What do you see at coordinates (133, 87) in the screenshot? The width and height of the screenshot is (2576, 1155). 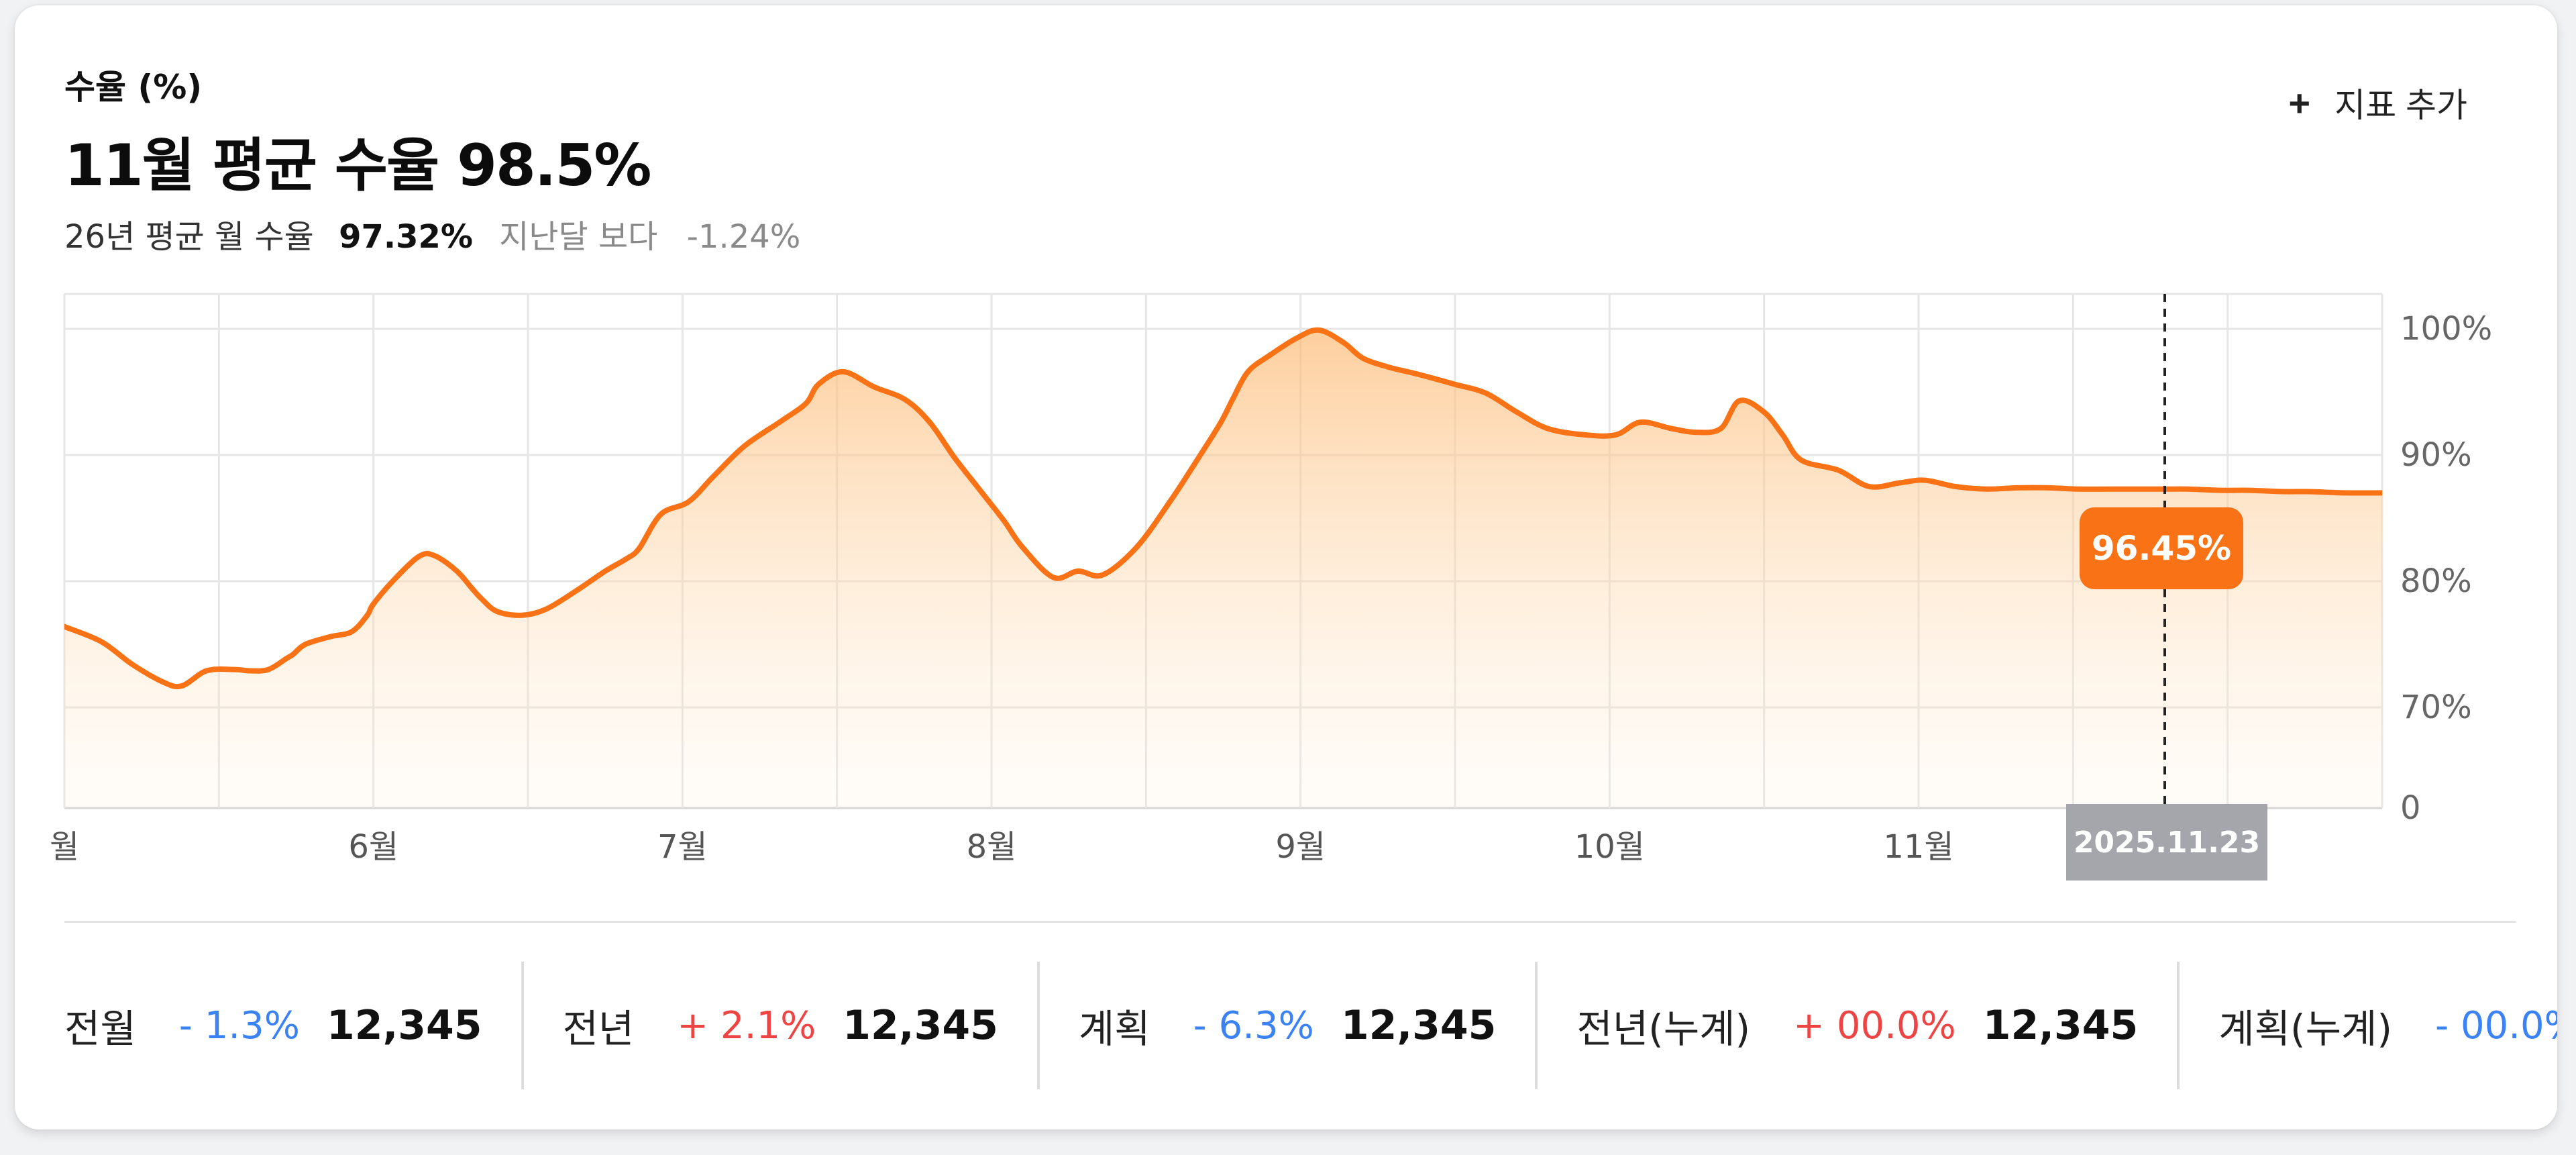 I see `metric-subtitle: 수율 (%)` at bounding box center [133, 87].